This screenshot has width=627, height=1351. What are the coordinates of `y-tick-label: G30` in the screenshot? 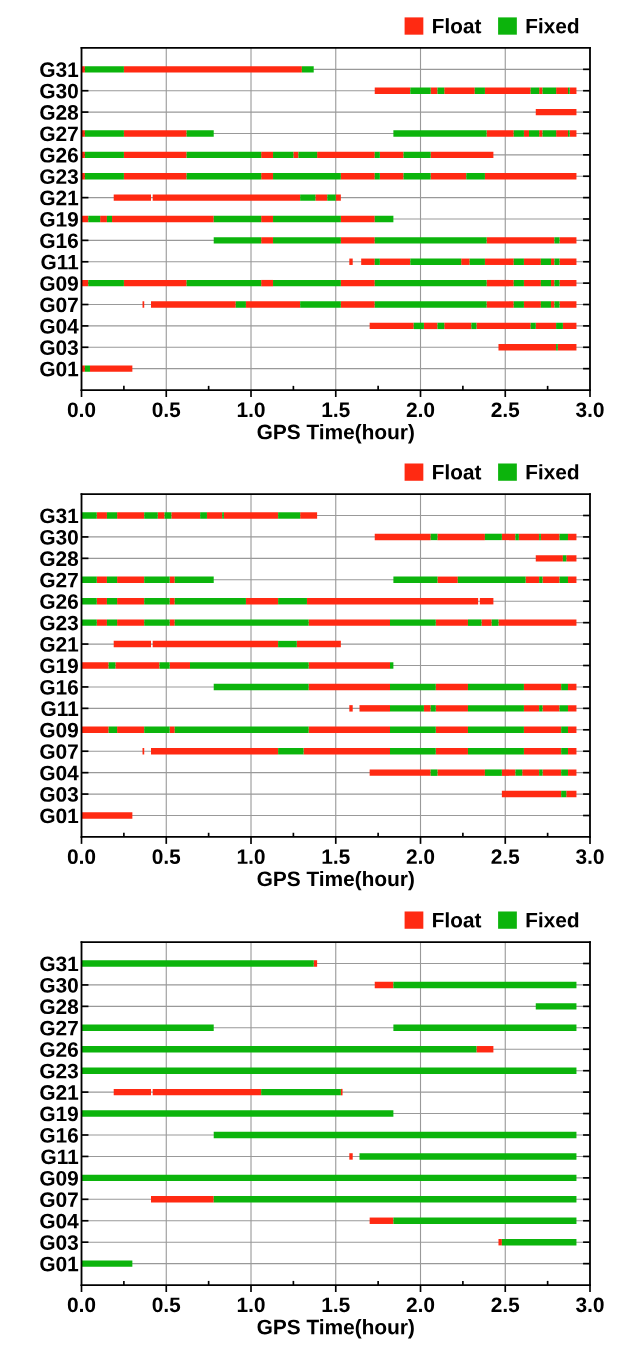 It's located at (59, 537).